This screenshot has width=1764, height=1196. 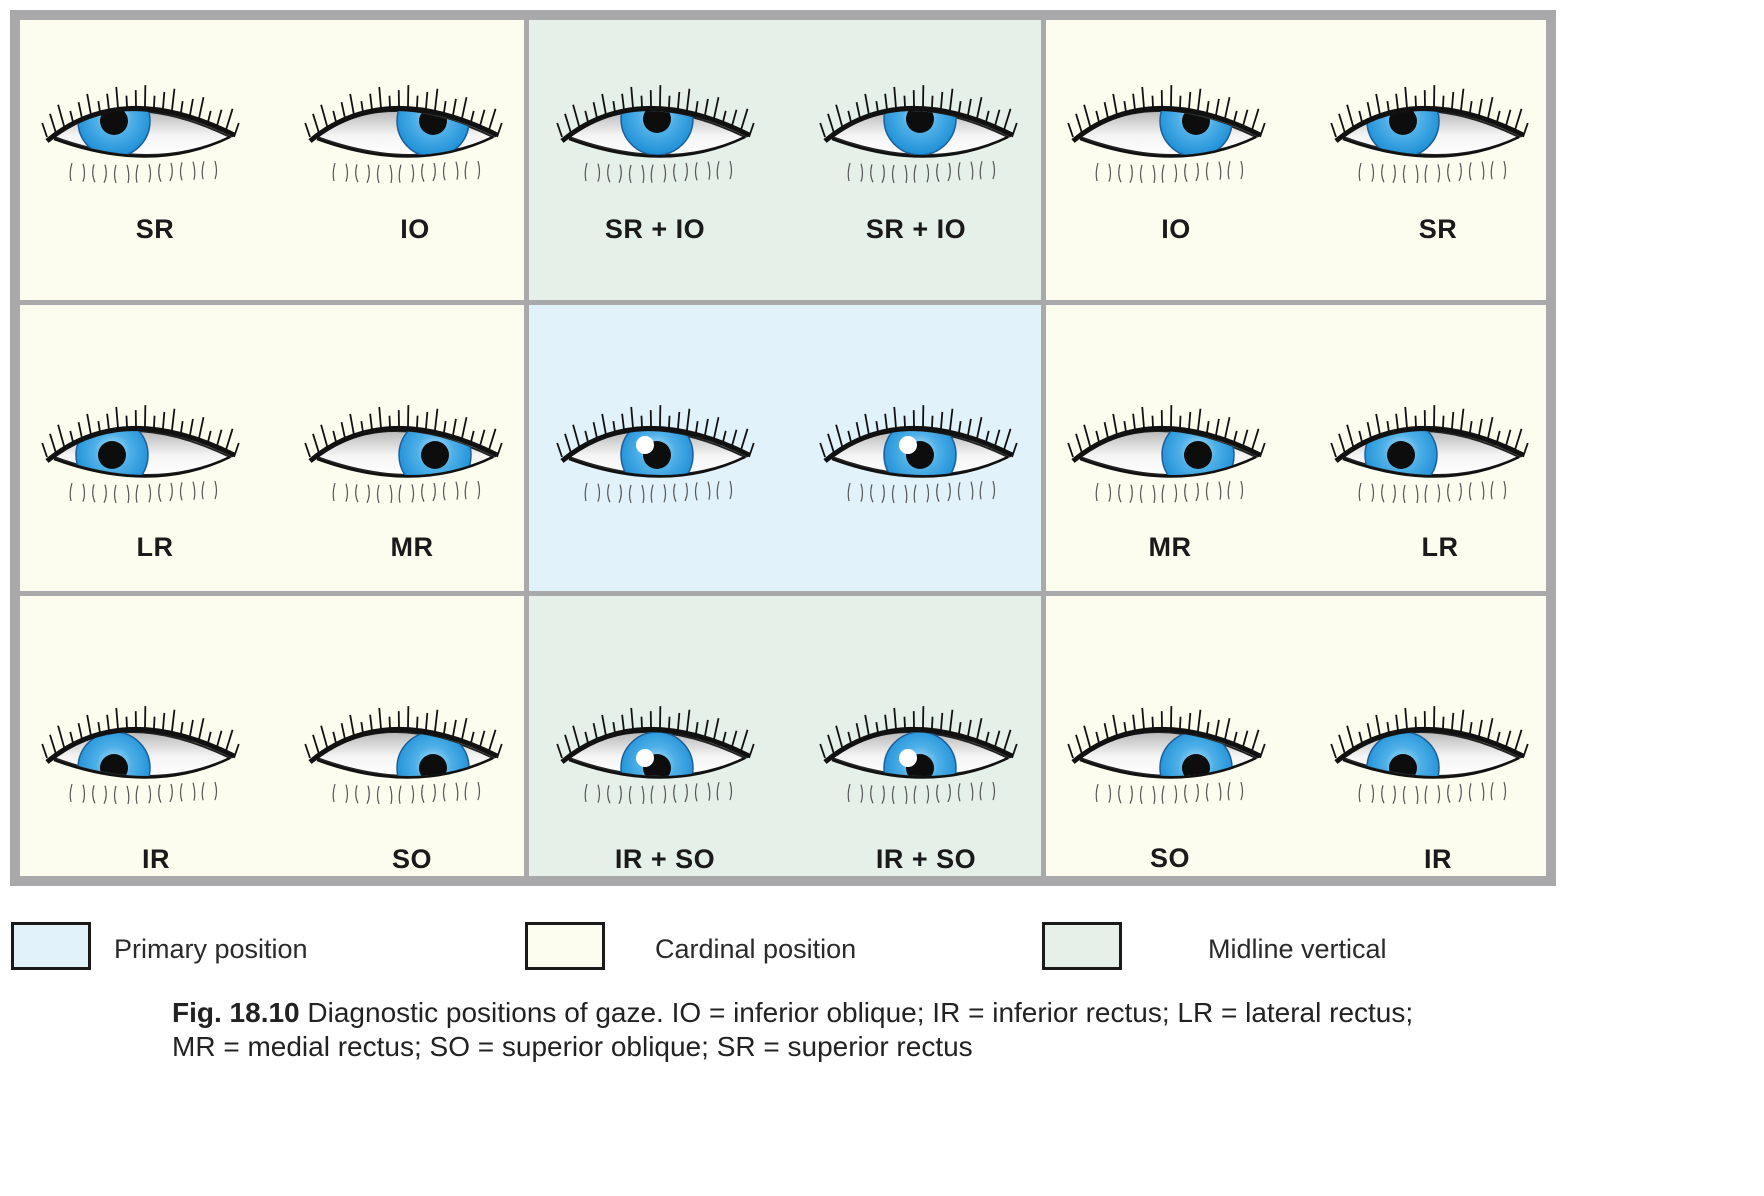 I want to click on cell-down-left: SO IR, so click(x=1296, y=736).